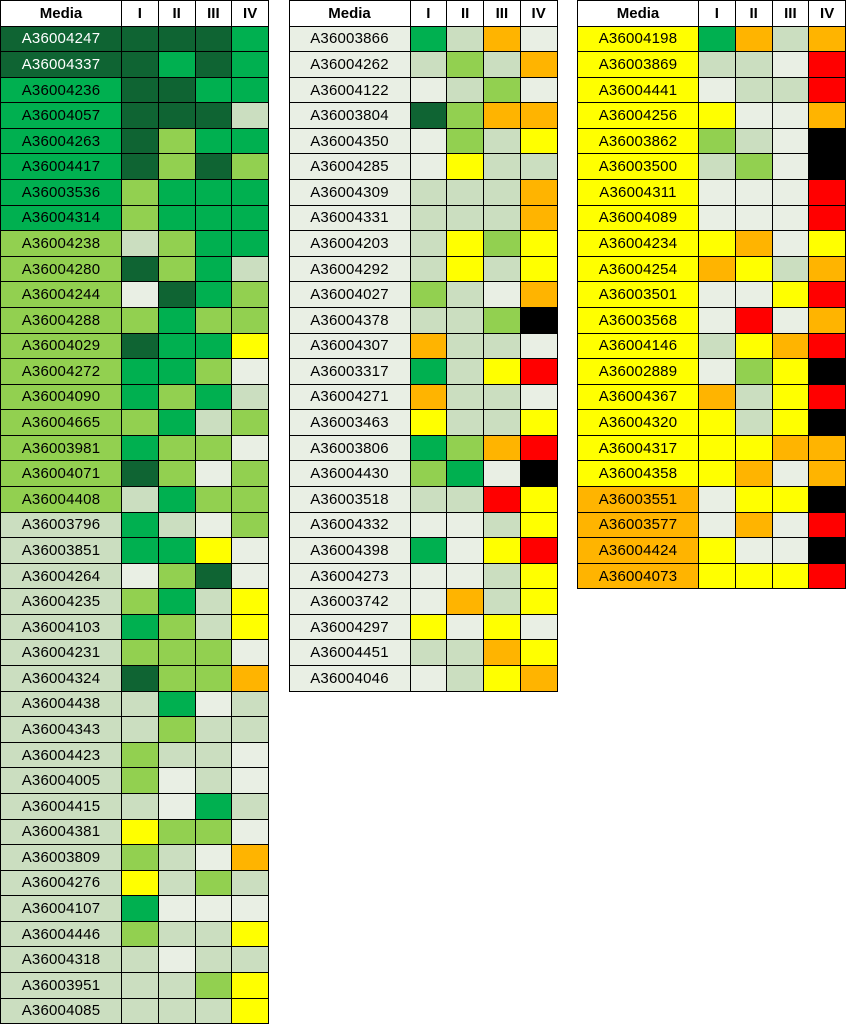 Image resolution: width=846 pixels, height=1024 pixels. I want to click on table-row: A36003536, so click(134, 192).